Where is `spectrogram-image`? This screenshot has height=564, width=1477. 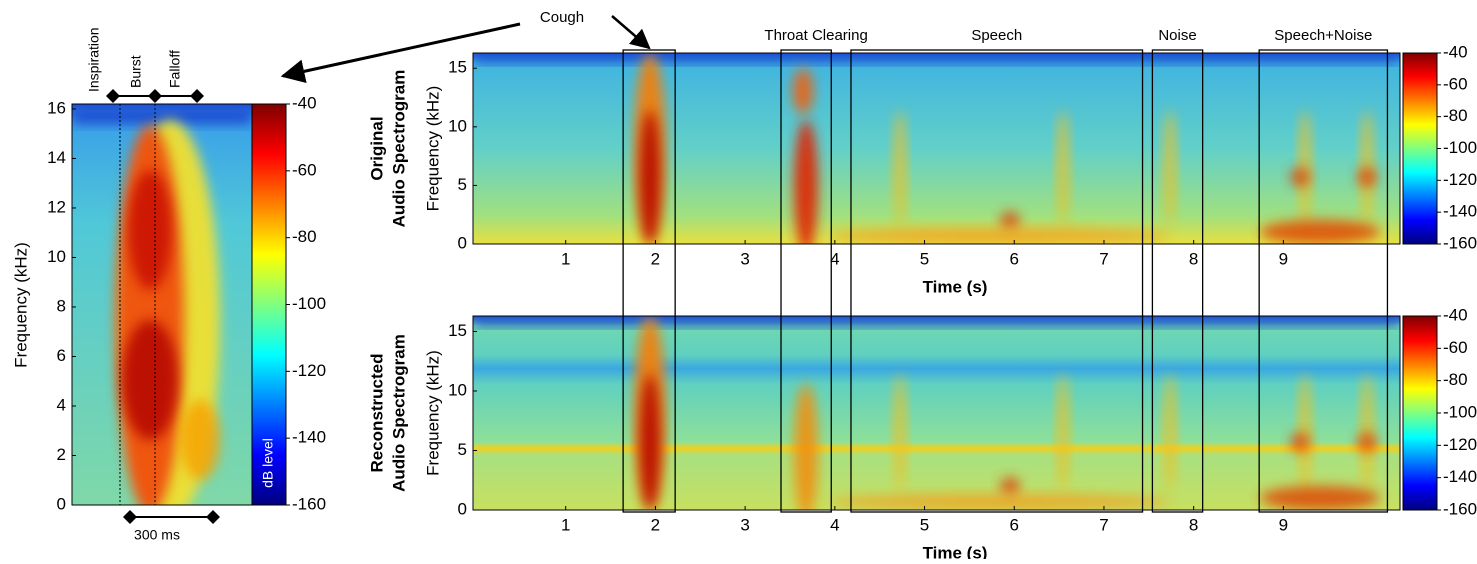 spectrogram-image is located at coordinates (162, 304).